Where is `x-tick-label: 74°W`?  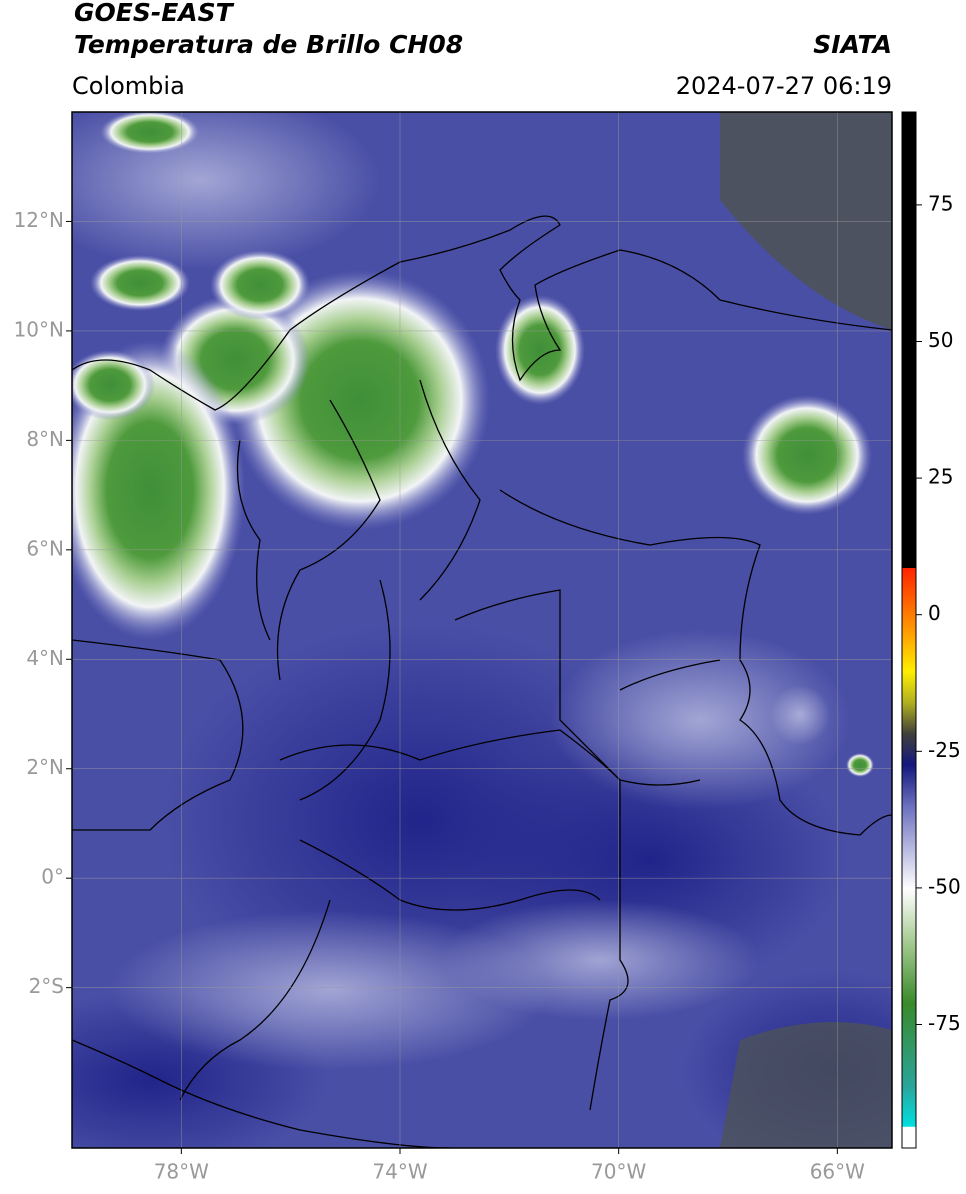
x-tick-label: 74°W is located at coordinates (399, 1172).